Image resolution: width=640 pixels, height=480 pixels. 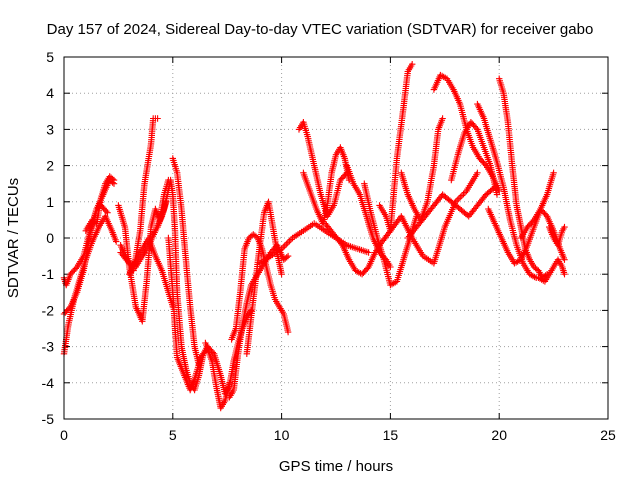 I want to click on y-tick-label: 2, so click(x=50, y=166).